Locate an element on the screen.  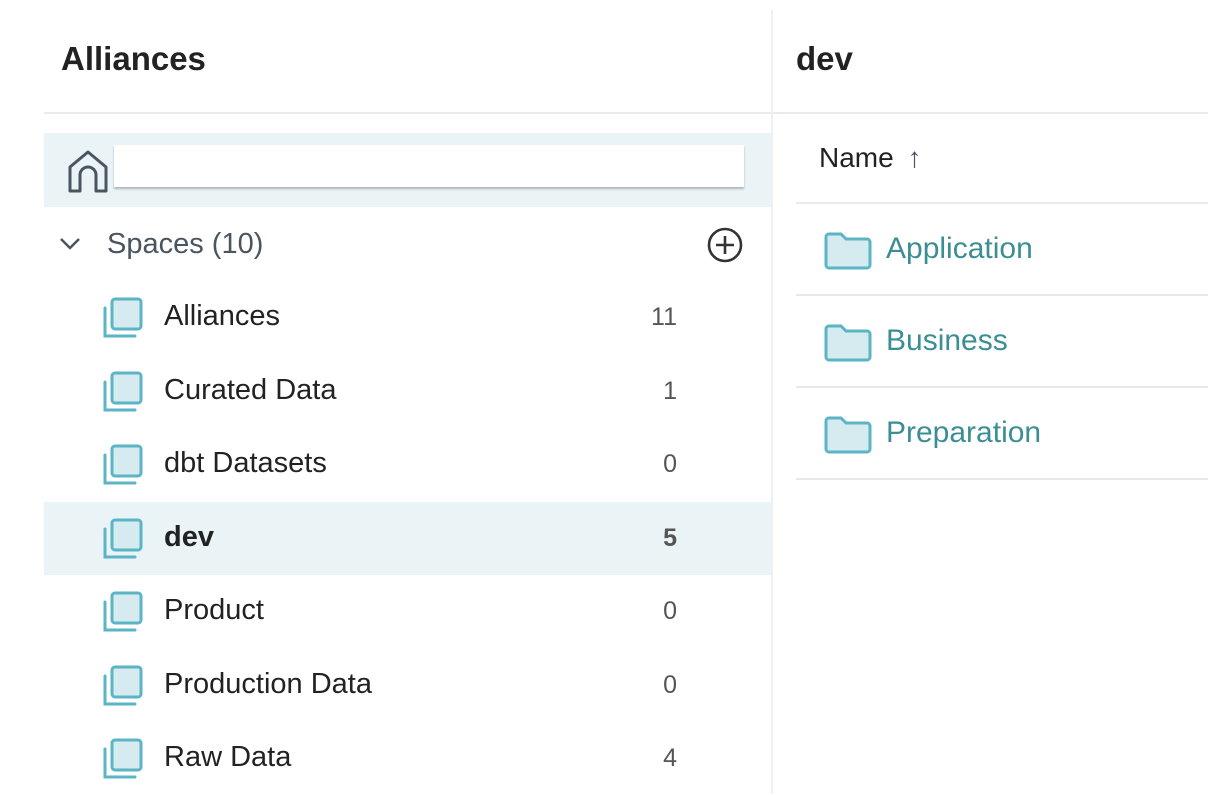
space-count: 11 is located at coordinates (664, 317).